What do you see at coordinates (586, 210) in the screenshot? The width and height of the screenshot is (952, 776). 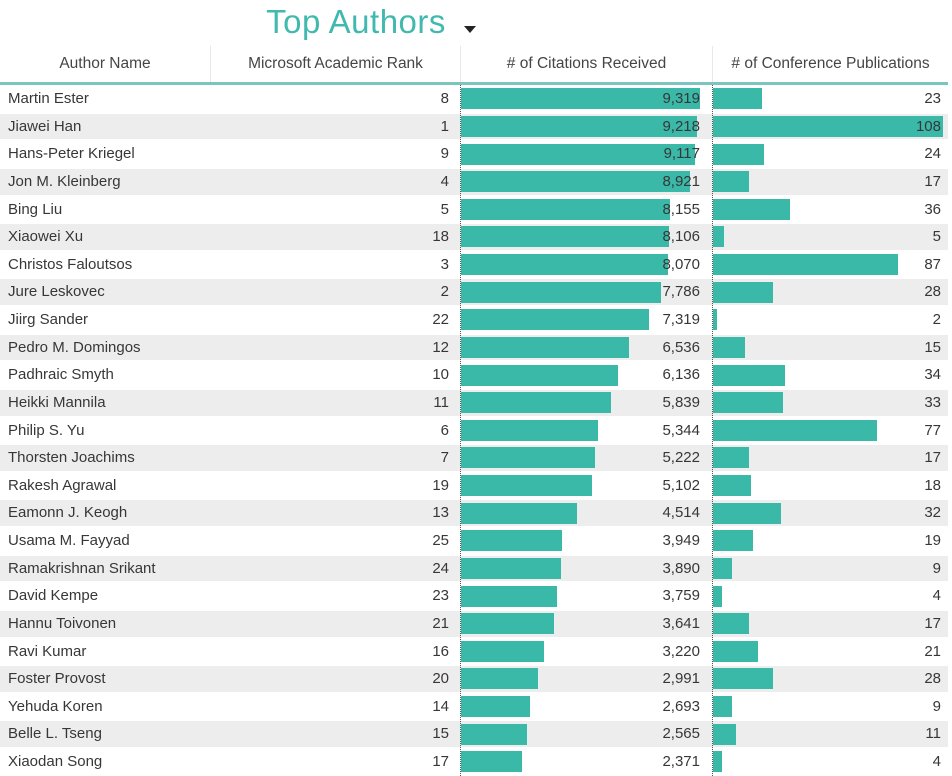 I see `citations-cell: 8,155` at bounding box center [586, 210].